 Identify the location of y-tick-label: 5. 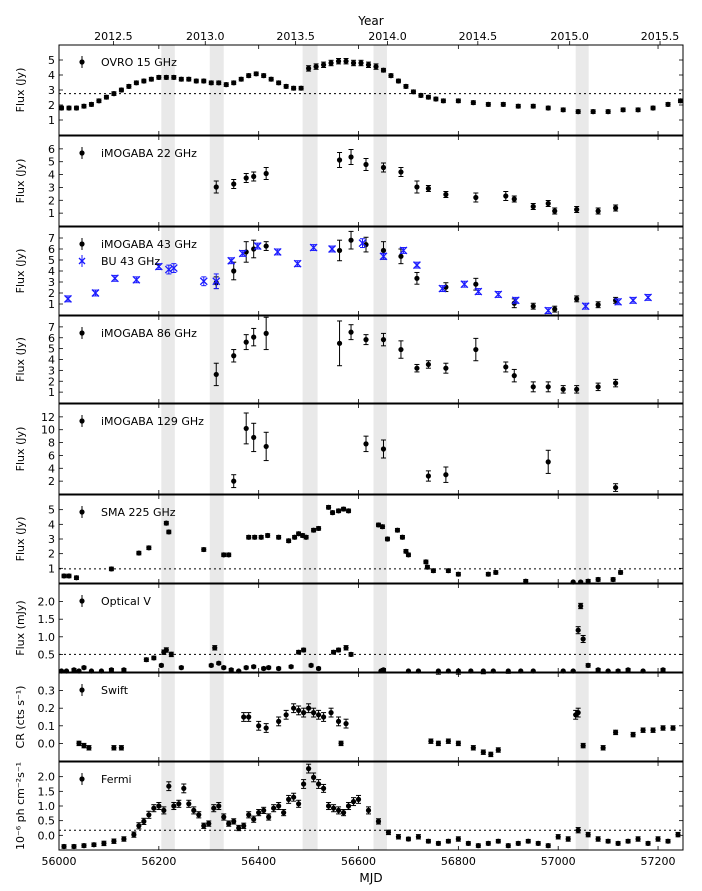
(51, 260).